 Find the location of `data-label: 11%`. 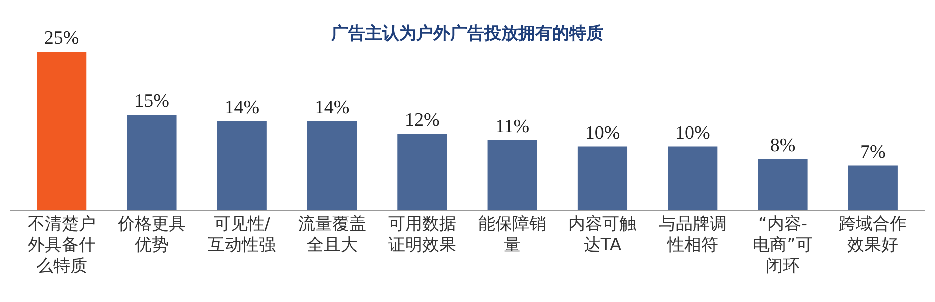

data-label: 11% is located at coordinates (513, 127).